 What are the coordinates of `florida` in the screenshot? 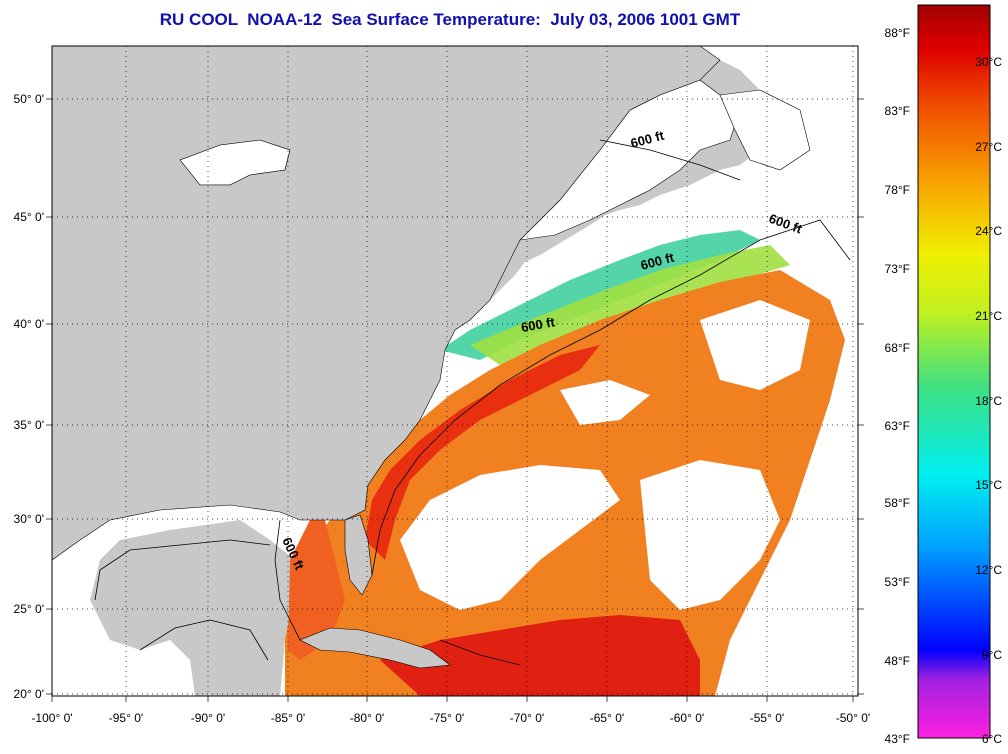 It's located at (358, 555).